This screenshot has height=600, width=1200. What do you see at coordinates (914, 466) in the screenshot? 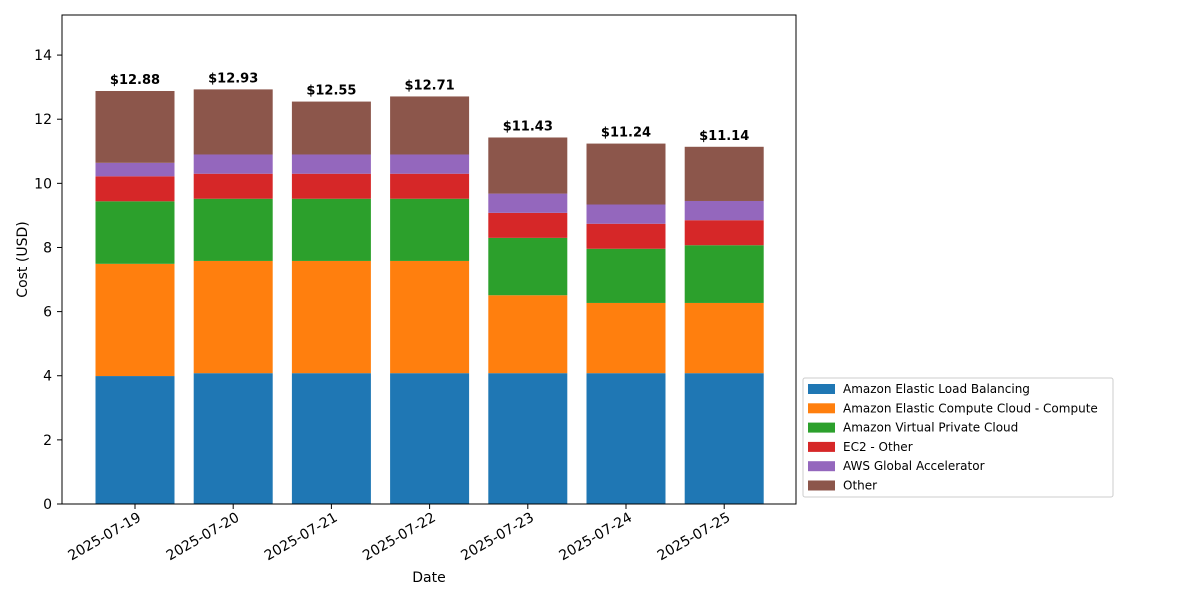
I see `legend-label: AWS Global Accelerator` at bounding box center [914, 466].